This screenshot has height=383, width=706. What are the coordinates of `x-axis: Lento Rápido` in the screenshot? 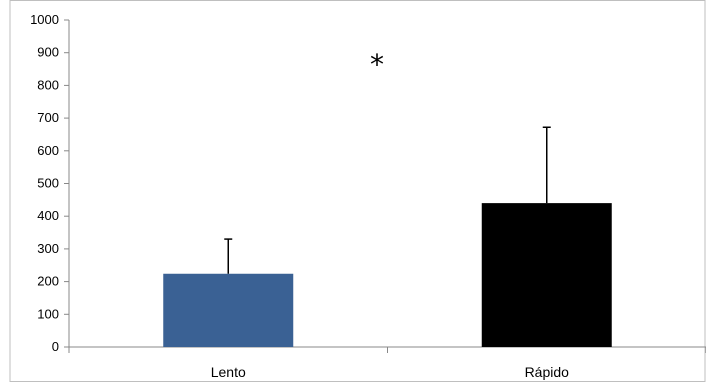 It's located at (387, 363).